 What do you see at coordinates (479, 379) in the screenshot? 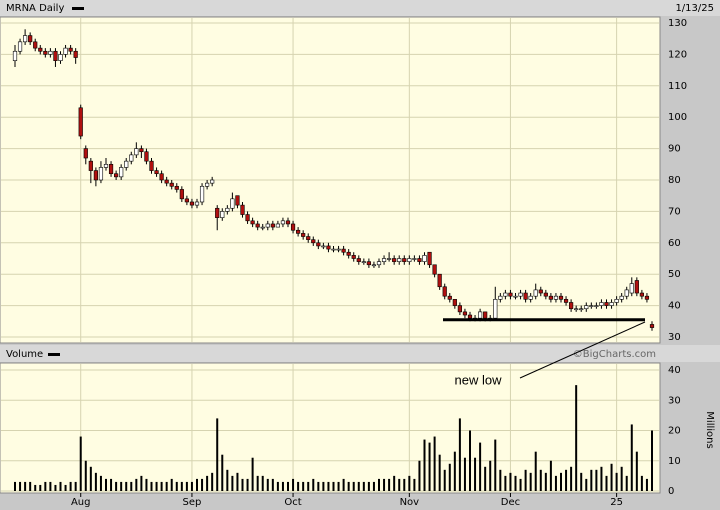
I see `annotation: new low` at bounding box center [479, 379].